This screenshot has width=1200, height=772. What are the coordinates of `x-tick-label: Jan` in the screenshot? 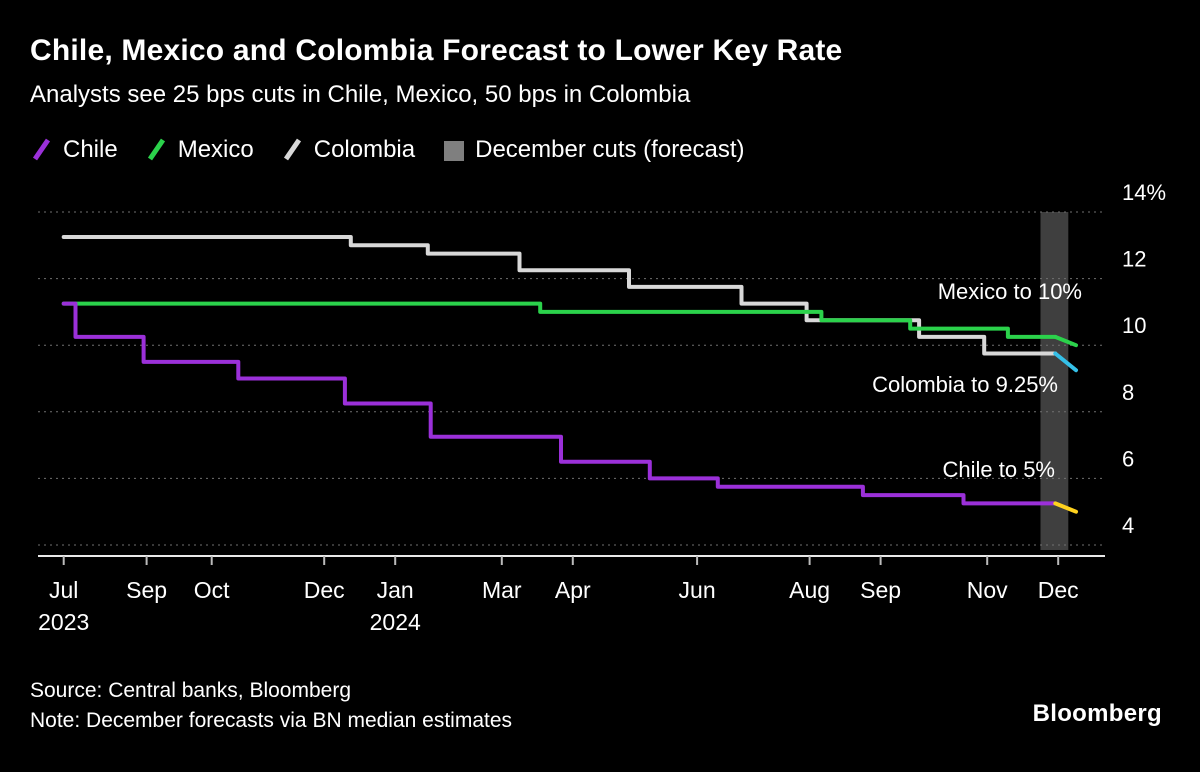 It's located at (395, 590).